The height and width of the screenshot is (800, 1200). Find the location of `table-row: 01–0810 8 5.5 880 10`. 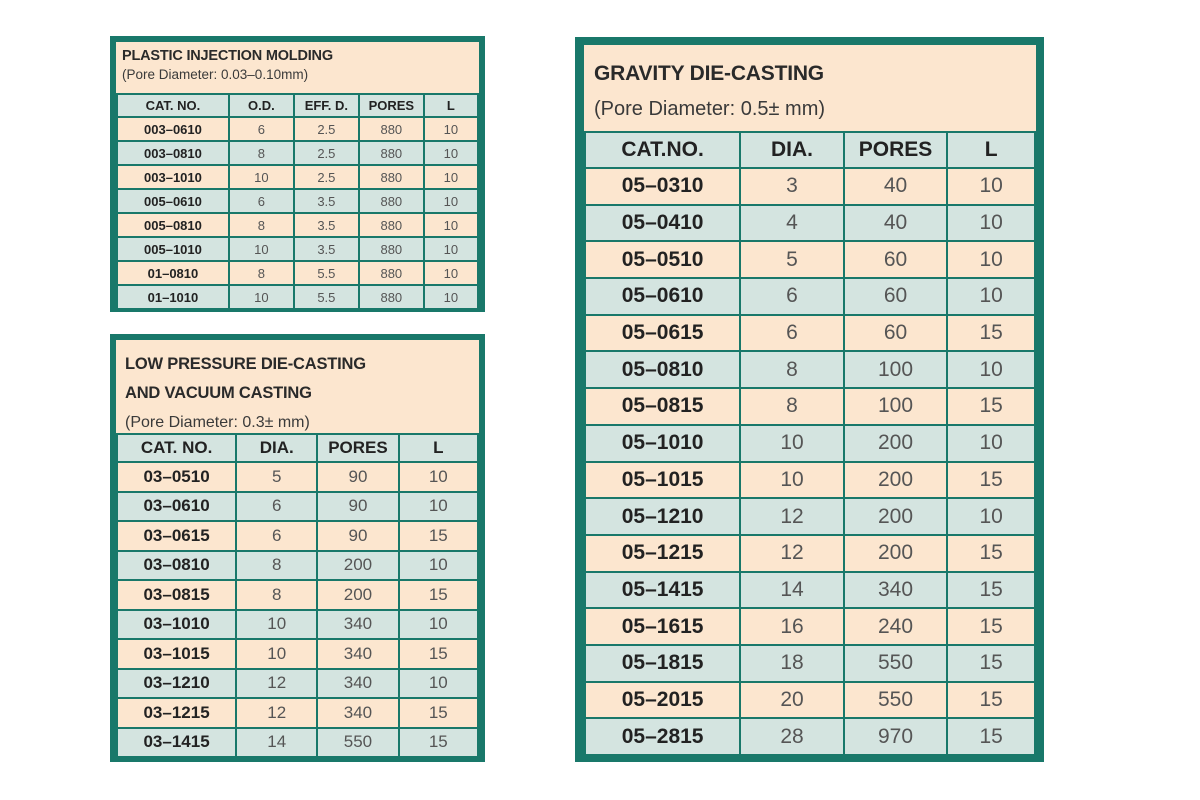

table-row: 01–0810 8 5.5 880 10 is located at coordinates (298, 273).